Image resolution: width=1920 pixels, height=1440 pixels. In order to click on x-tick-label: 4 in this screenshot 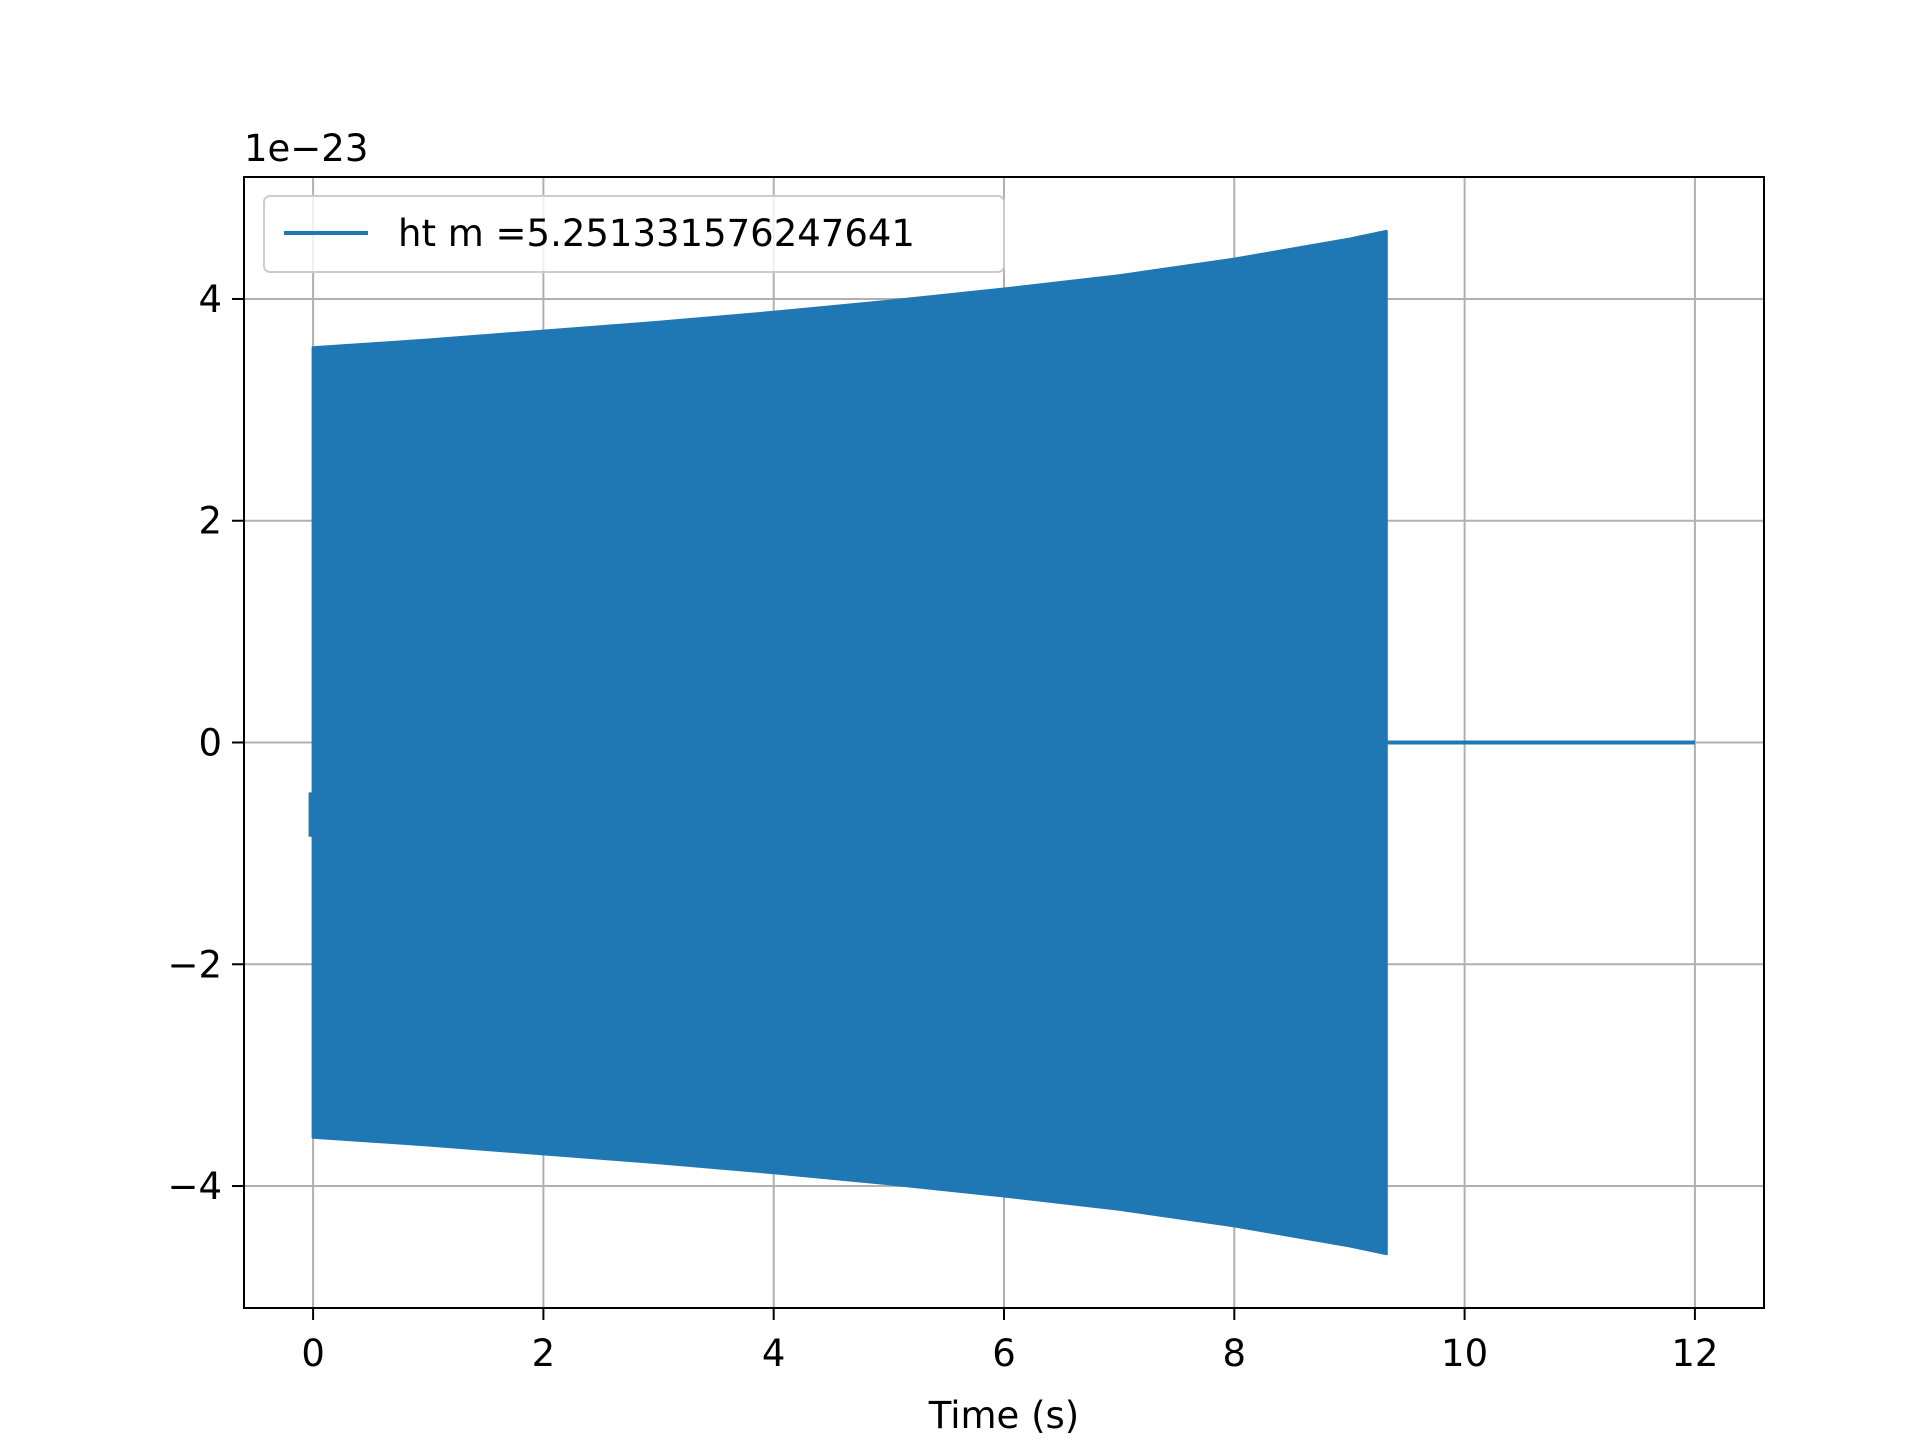, I will do `click(774, 1353)`.